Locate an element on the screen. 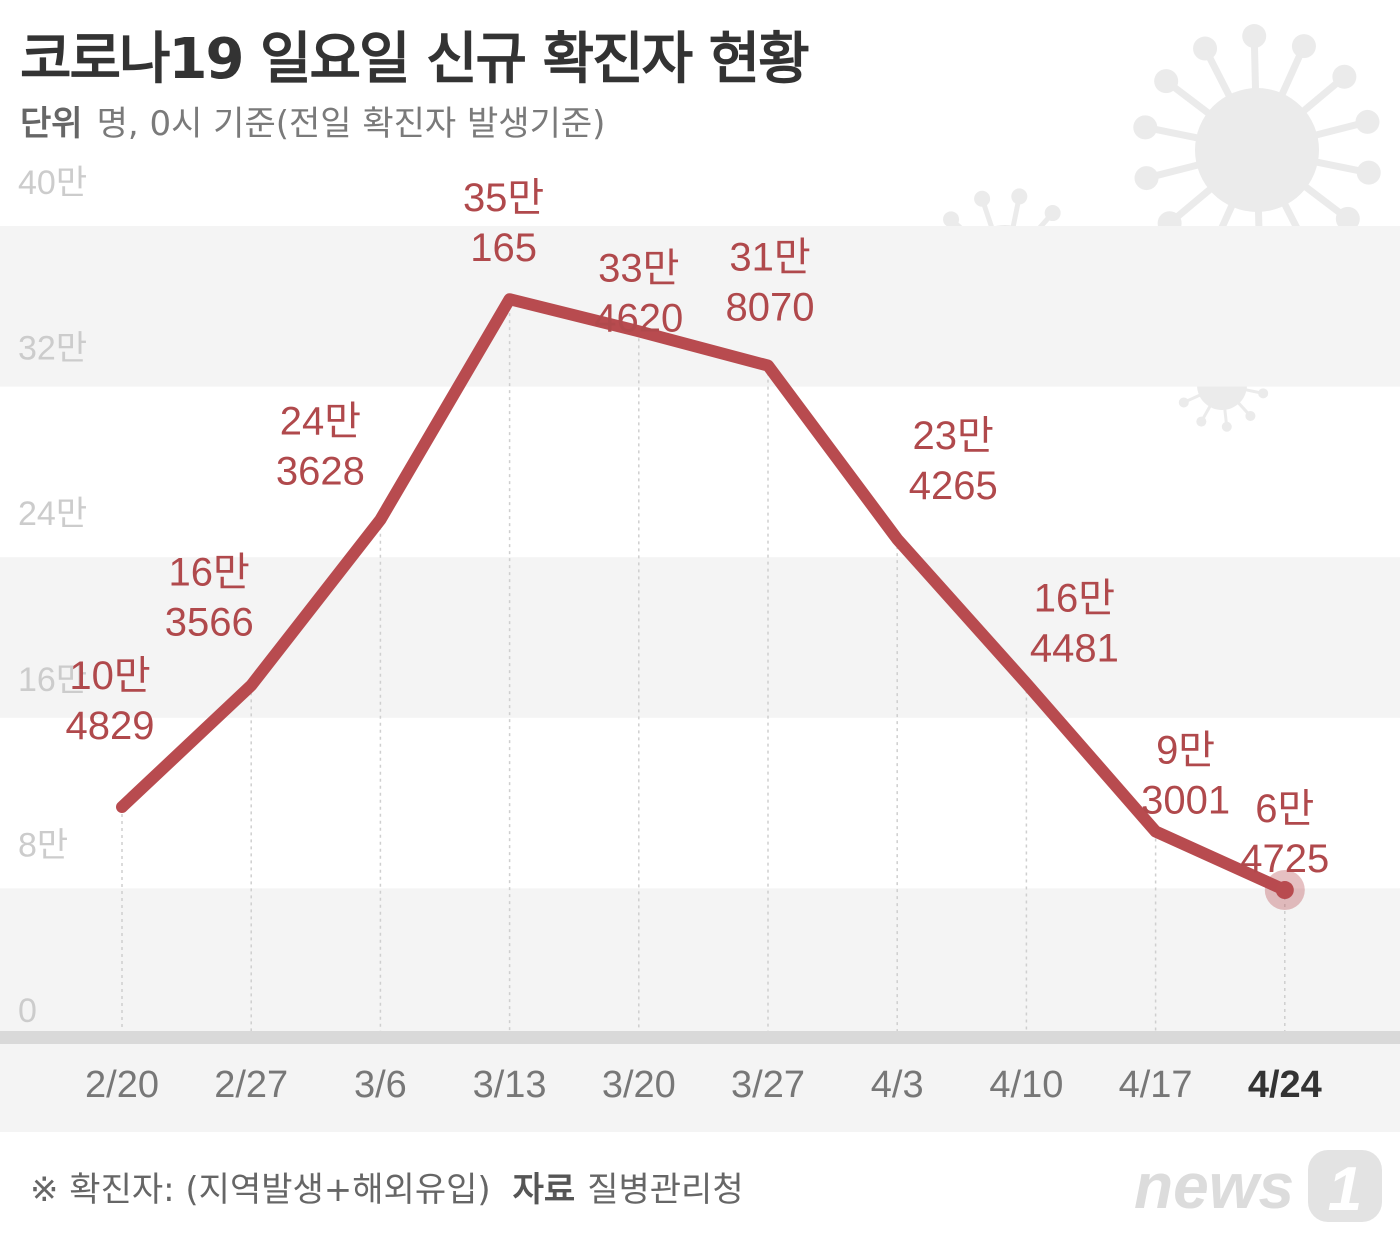 This screenshot has height=1241, width=1400. data-label-man: 23만 is located at coordinates (953, 436).